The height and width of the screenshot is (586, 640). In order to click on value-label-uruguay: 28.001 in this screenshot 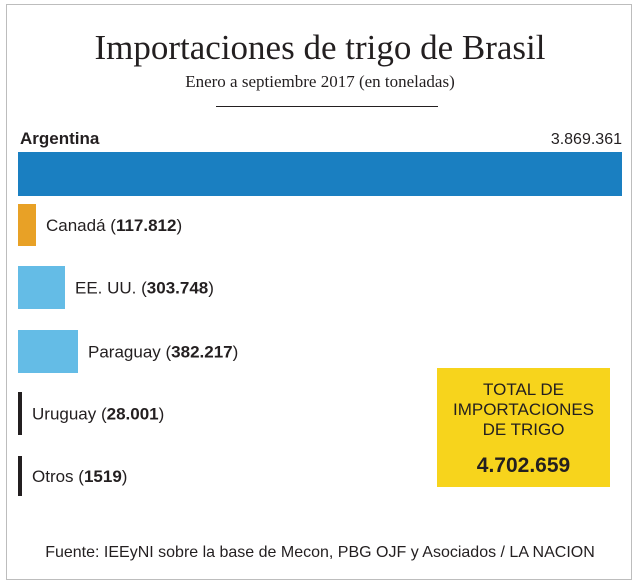, I will do `click(133, 414)`.